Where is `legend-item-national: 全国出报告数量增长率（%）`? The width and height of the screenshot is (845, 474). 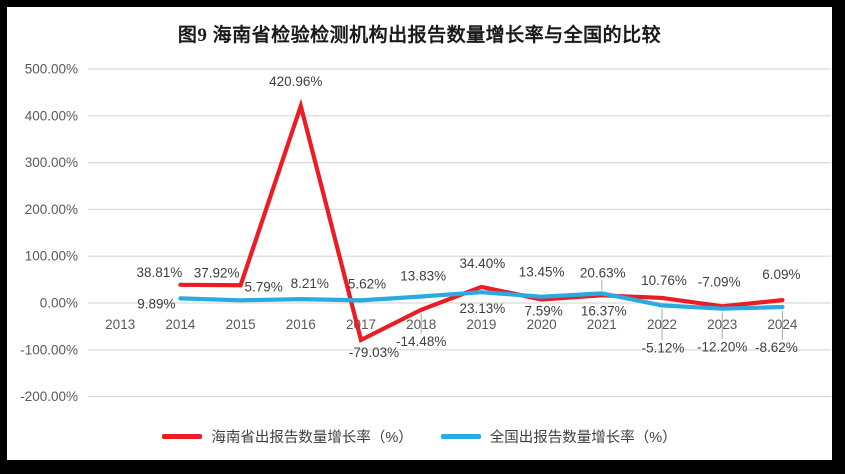
legend-item-national: 全国出报告数量增长率（%） is located at coordinates (558, 436).